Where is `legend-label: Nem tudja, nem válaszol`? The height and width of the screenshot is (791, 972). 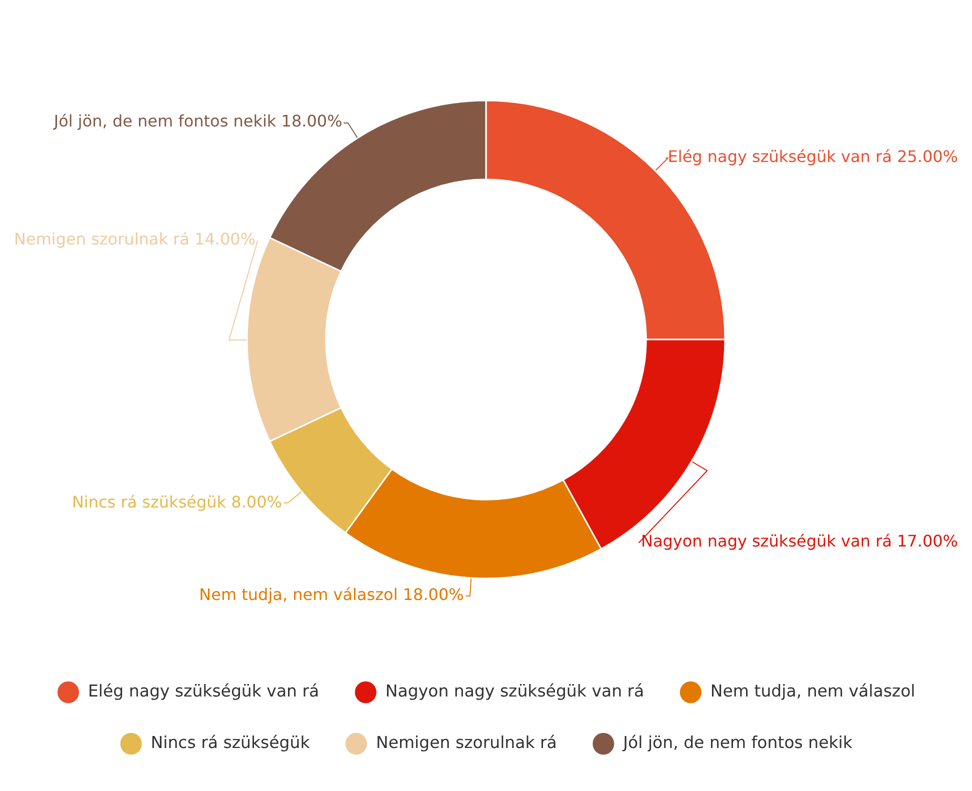 legend-label: Nem tudja, nem válaszol is located at coordinates (813, 691).